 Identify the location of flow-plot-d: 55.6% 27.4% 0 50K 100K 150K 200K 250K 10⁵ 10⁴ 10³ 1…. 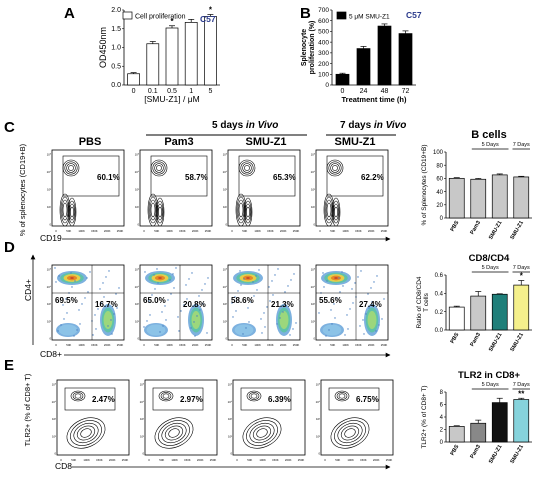
(350, 305).